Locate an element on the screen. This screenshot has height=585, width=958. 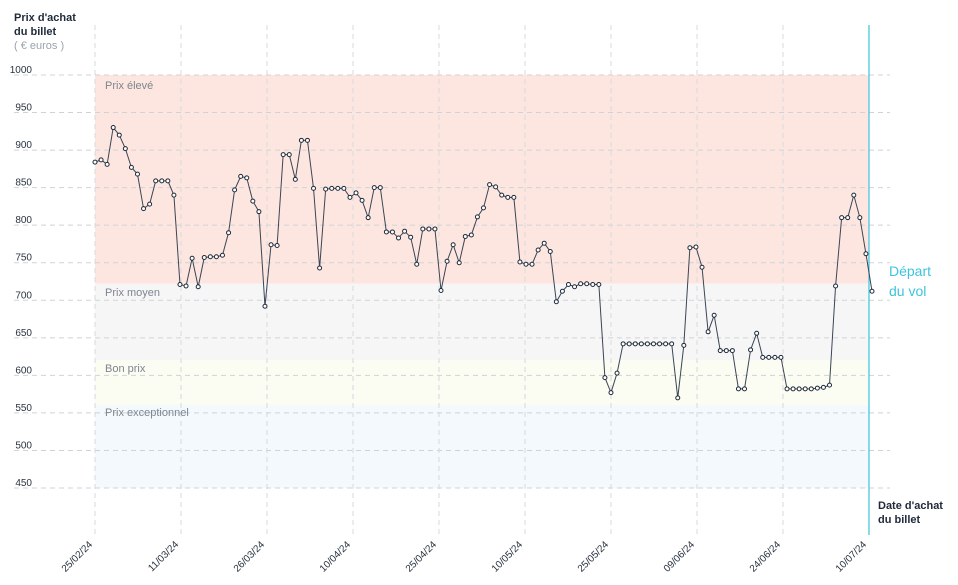
x-tick-label: 11/03/24 is located at coordinates (163, 556).